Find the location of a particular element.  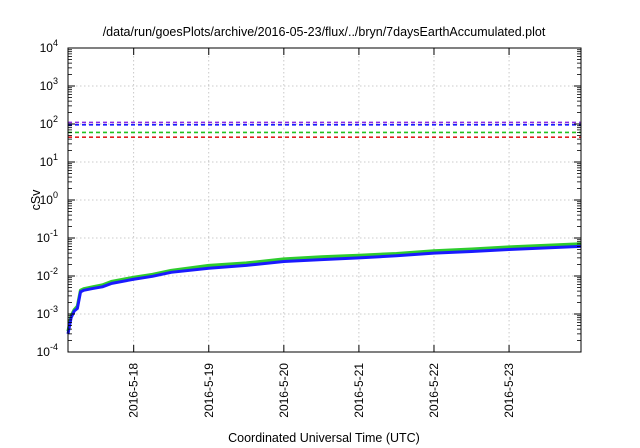

y-tick-label: 10⁰ is located at coordinates (49, 198).